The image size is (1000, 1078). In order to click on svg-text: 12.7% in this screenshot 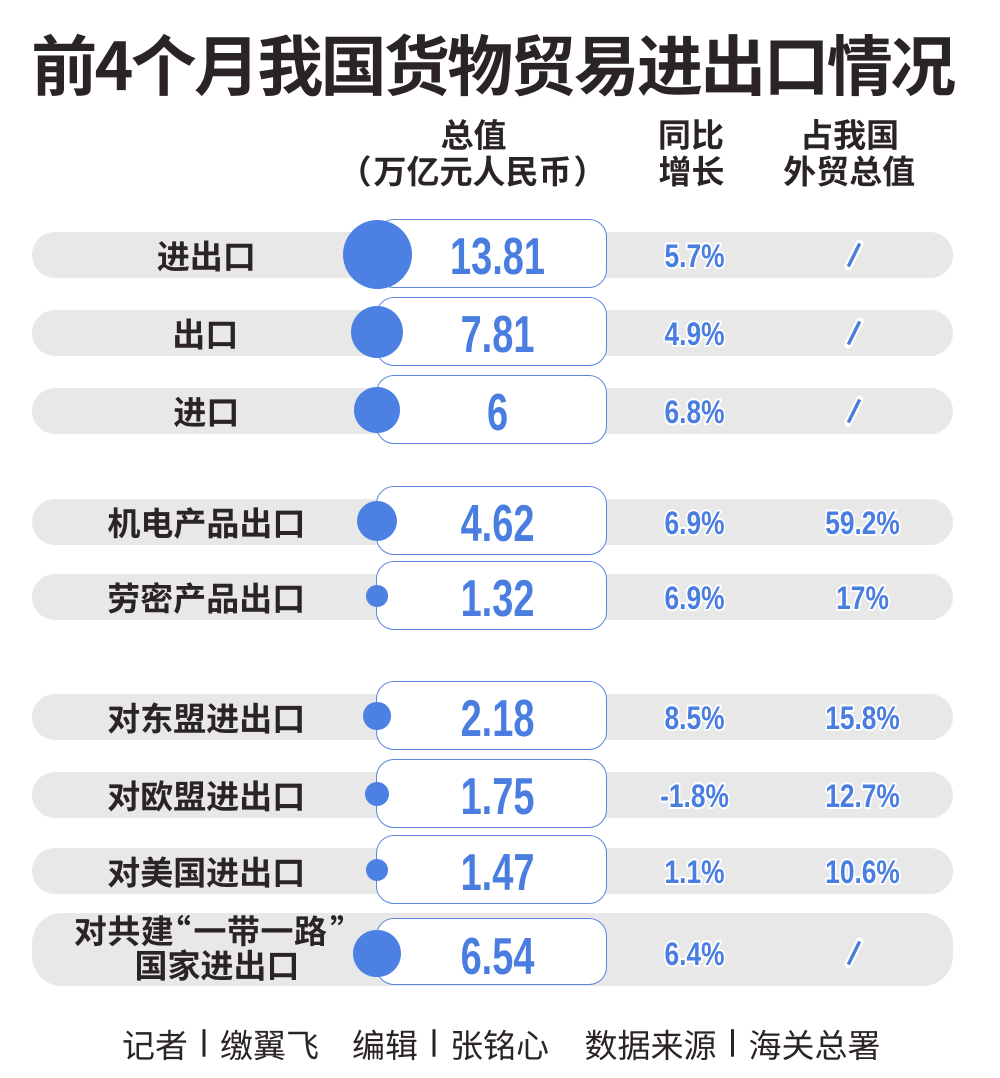, I will do `click(862, 796)`.